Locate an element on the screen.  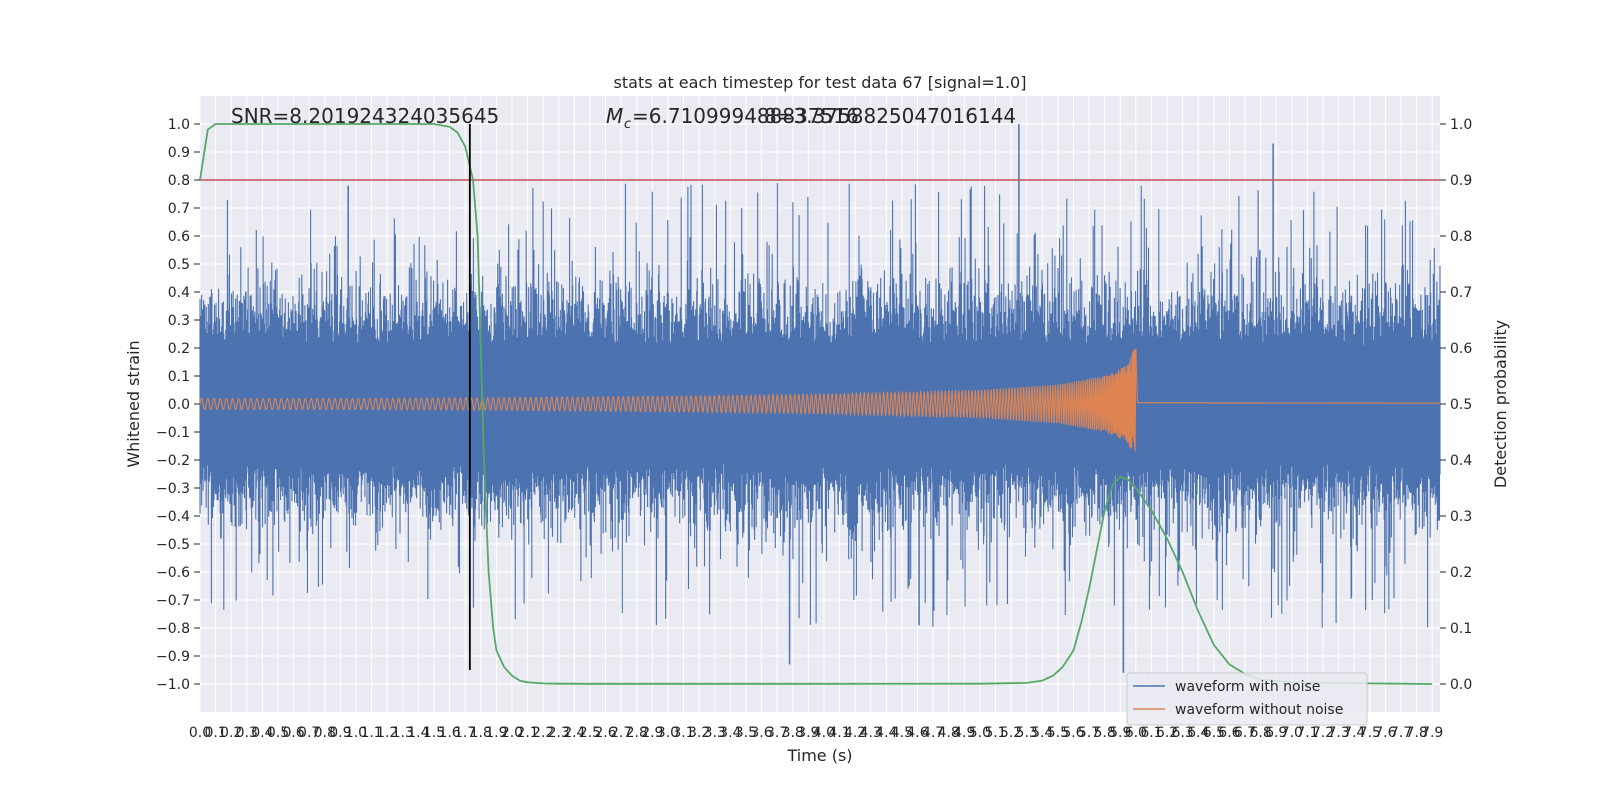
x-tick-label: 7.9 is located at coordinates (1432, 733).